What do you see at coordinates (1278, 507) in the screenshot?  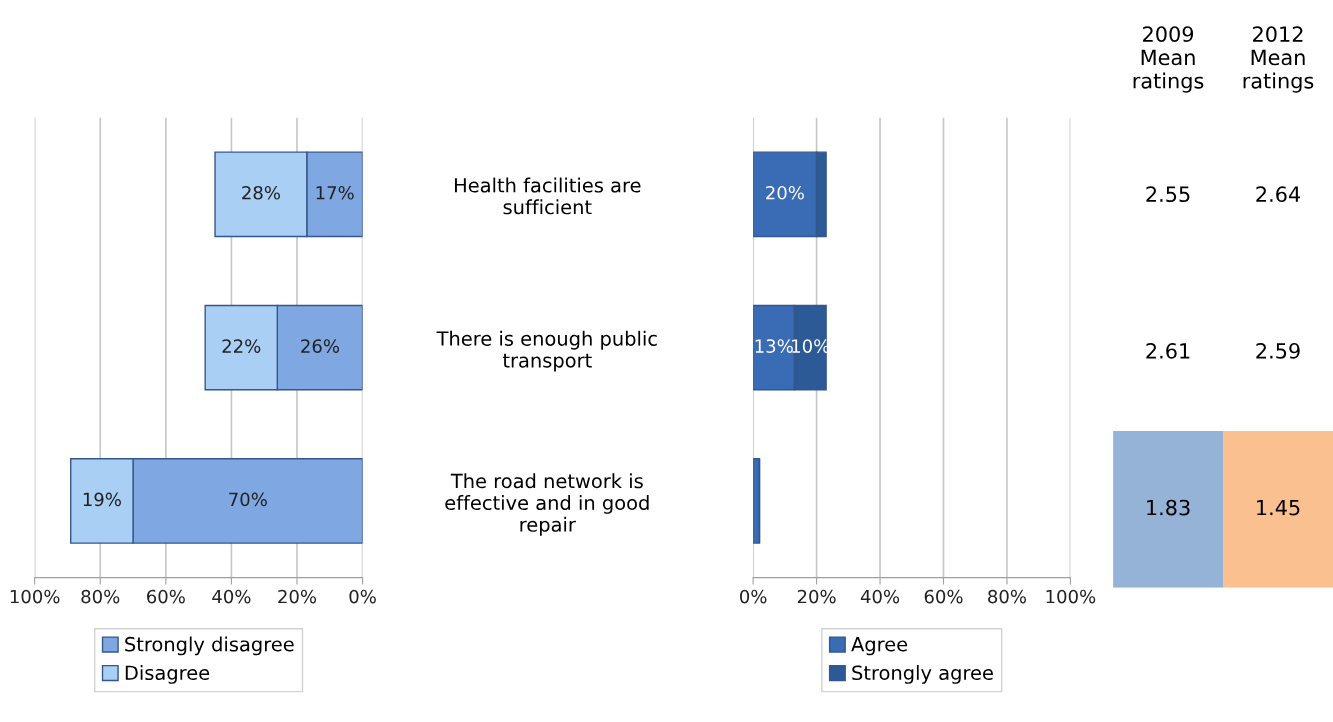 I see `data-label: 1.45` at bounding box center [1278, 507].